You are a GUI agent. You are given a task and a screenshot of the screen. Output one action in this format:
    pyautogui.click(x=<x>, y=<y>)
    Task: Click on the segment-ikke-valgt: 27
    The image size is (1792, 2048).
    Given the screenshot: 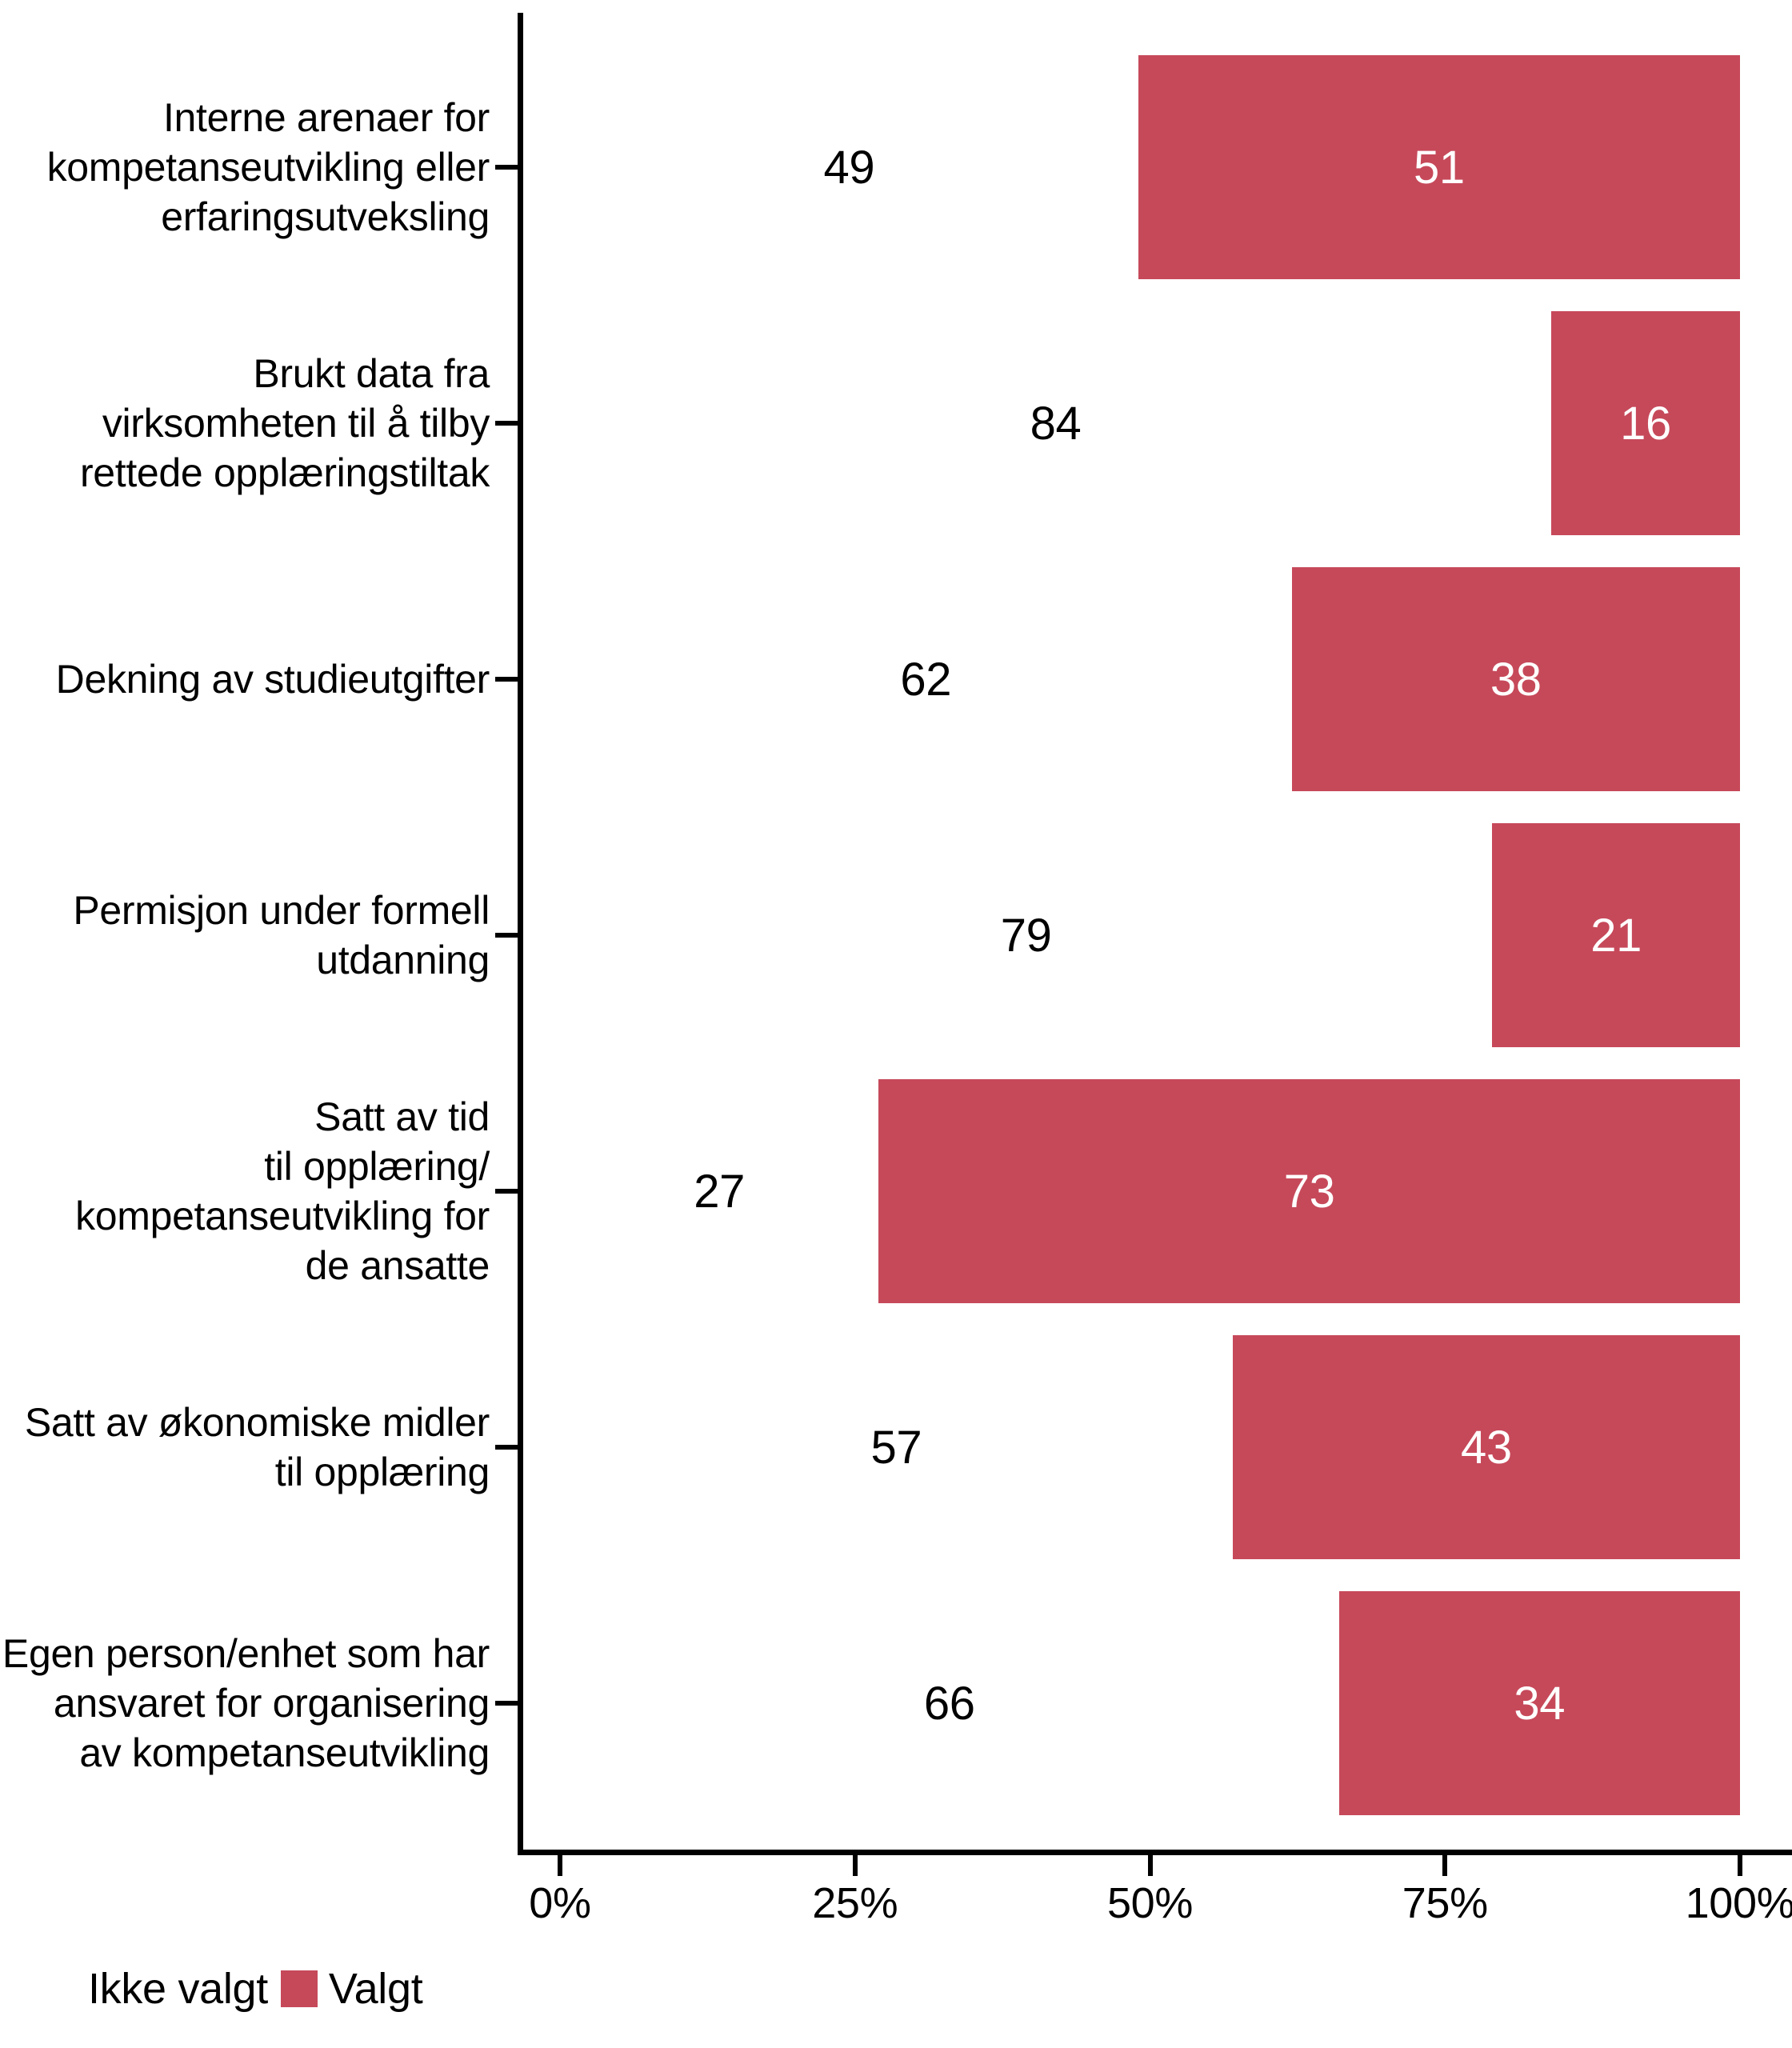 What is the action you would take?
    pyautogui.click(x=719, y=1191)
    